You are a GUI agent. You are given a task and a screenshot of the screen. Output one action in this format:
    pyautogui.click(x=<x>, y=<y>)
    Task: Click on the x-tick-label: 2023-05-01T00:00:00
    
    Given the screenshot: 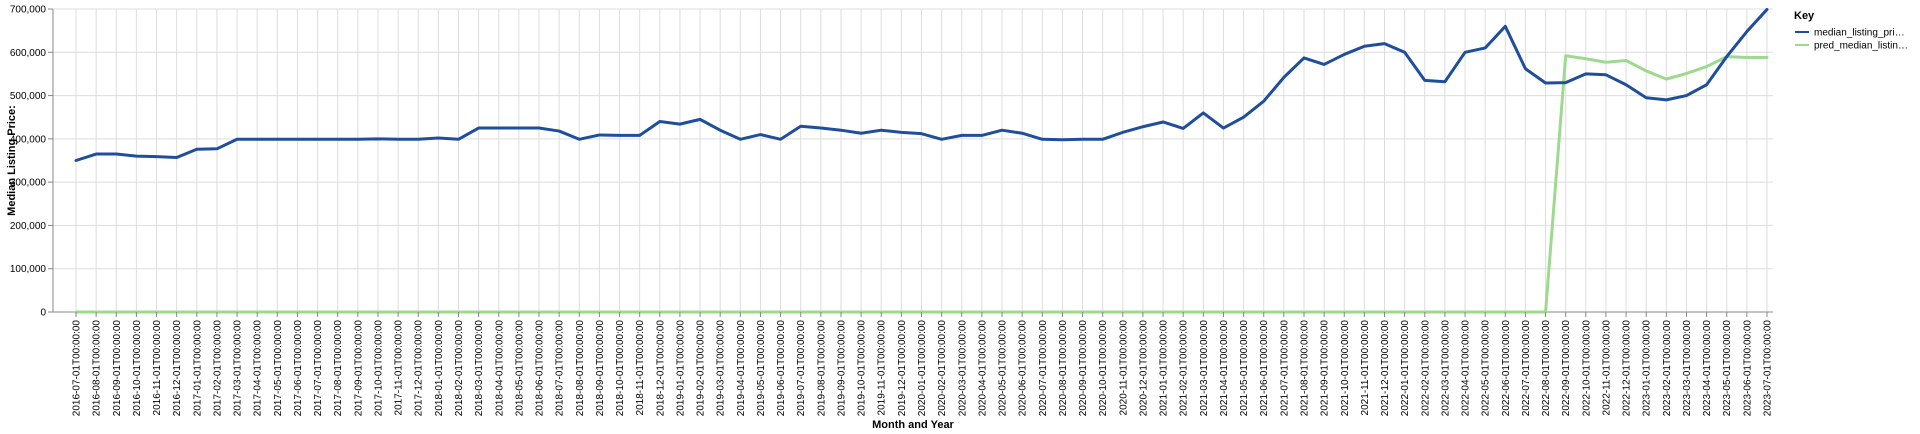 What is the action you would take?
    pyautogui.click(x=1727, y=368)
    